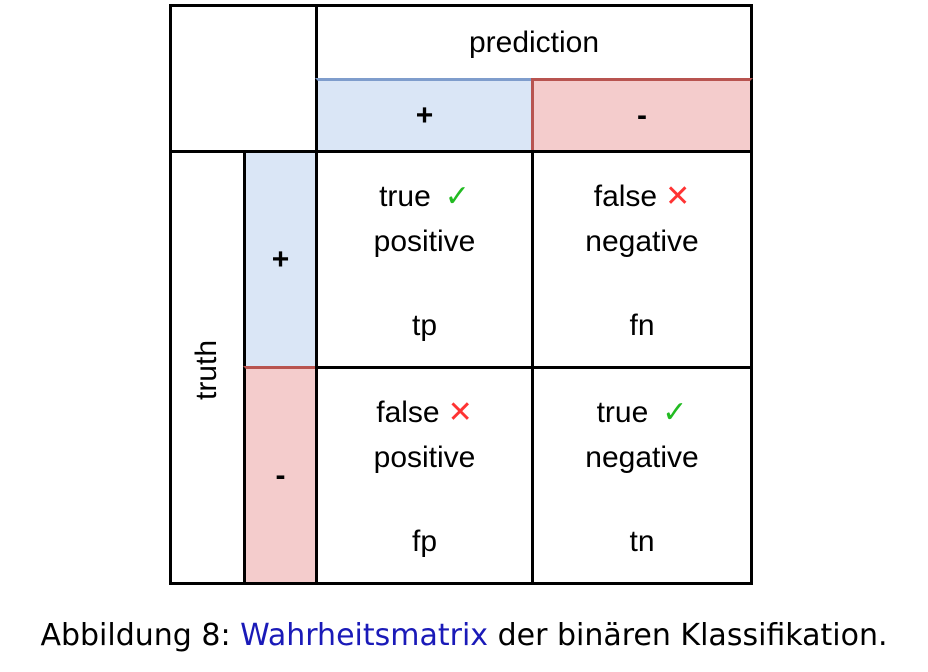  I want to click on prediction-label: prediction, so click(534, 42).